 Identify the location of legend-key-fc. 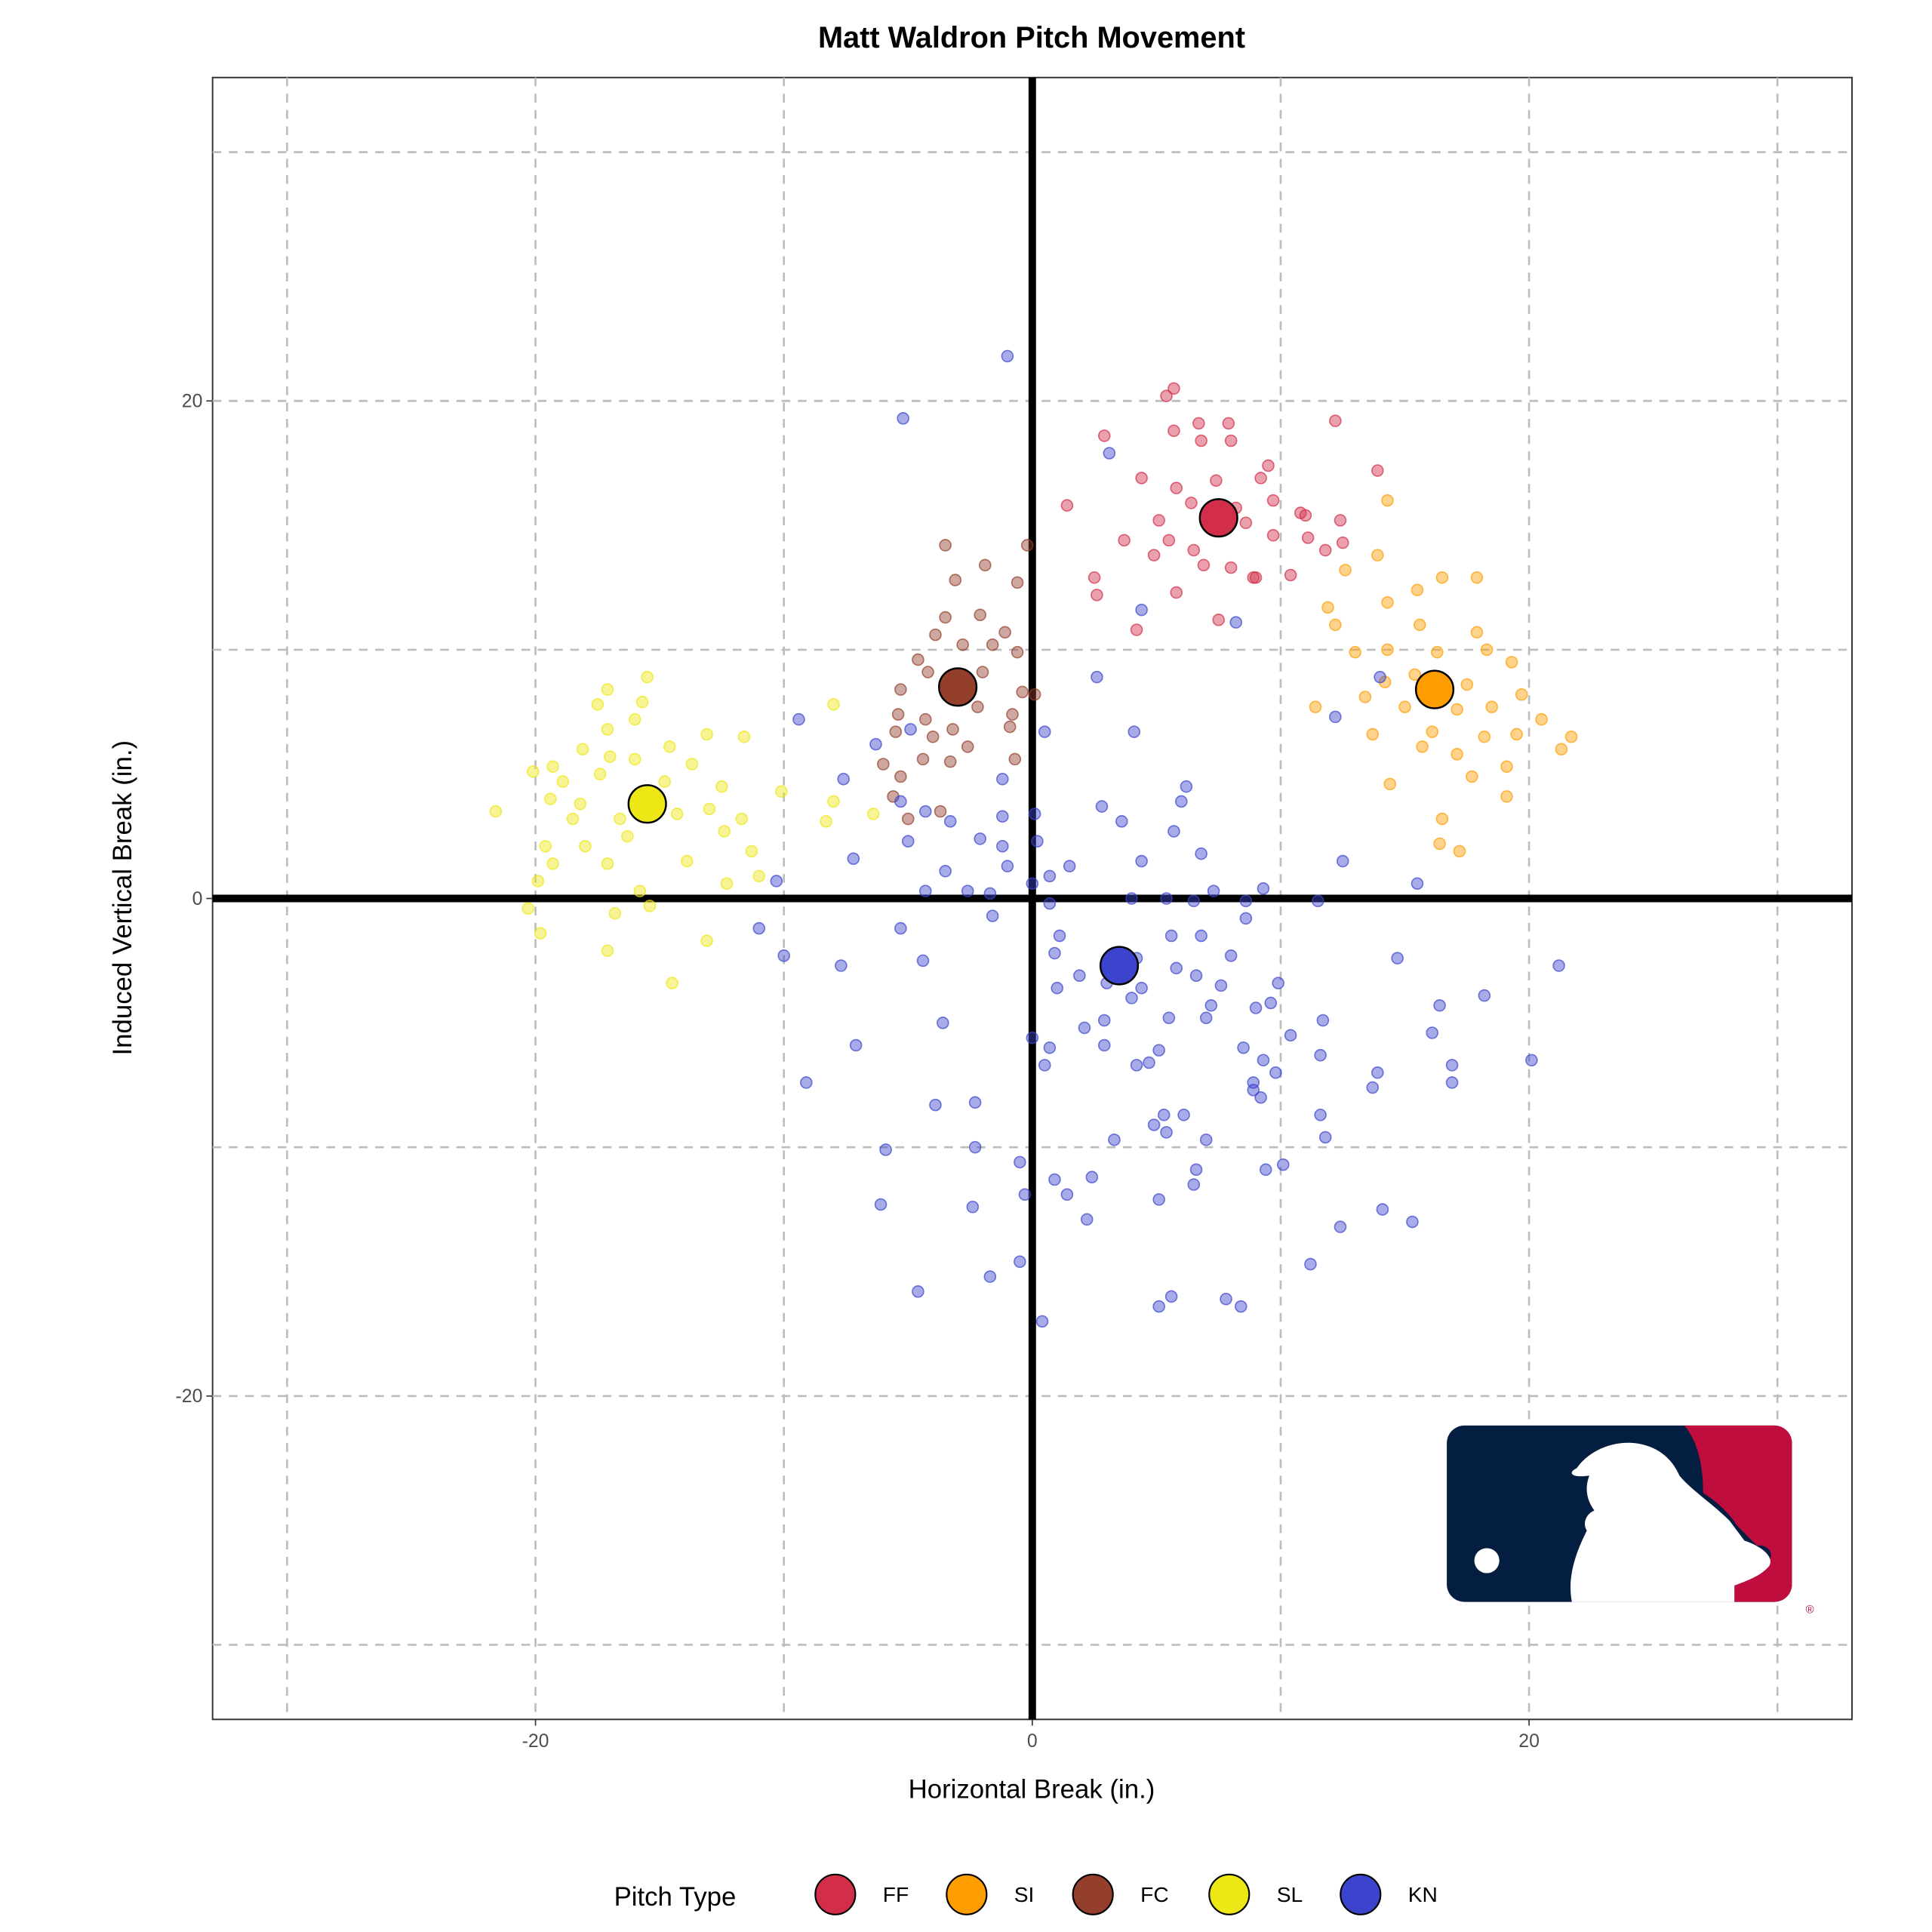
(1093, 1894).